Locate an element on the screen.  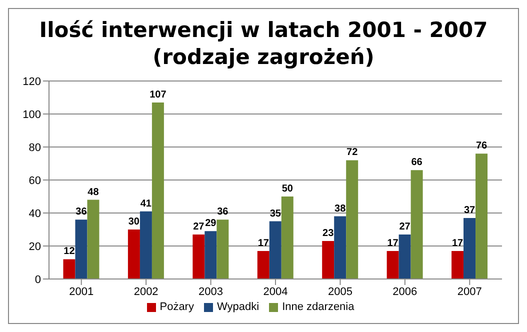
data-label: 66 is located at coordinates (417, 162).